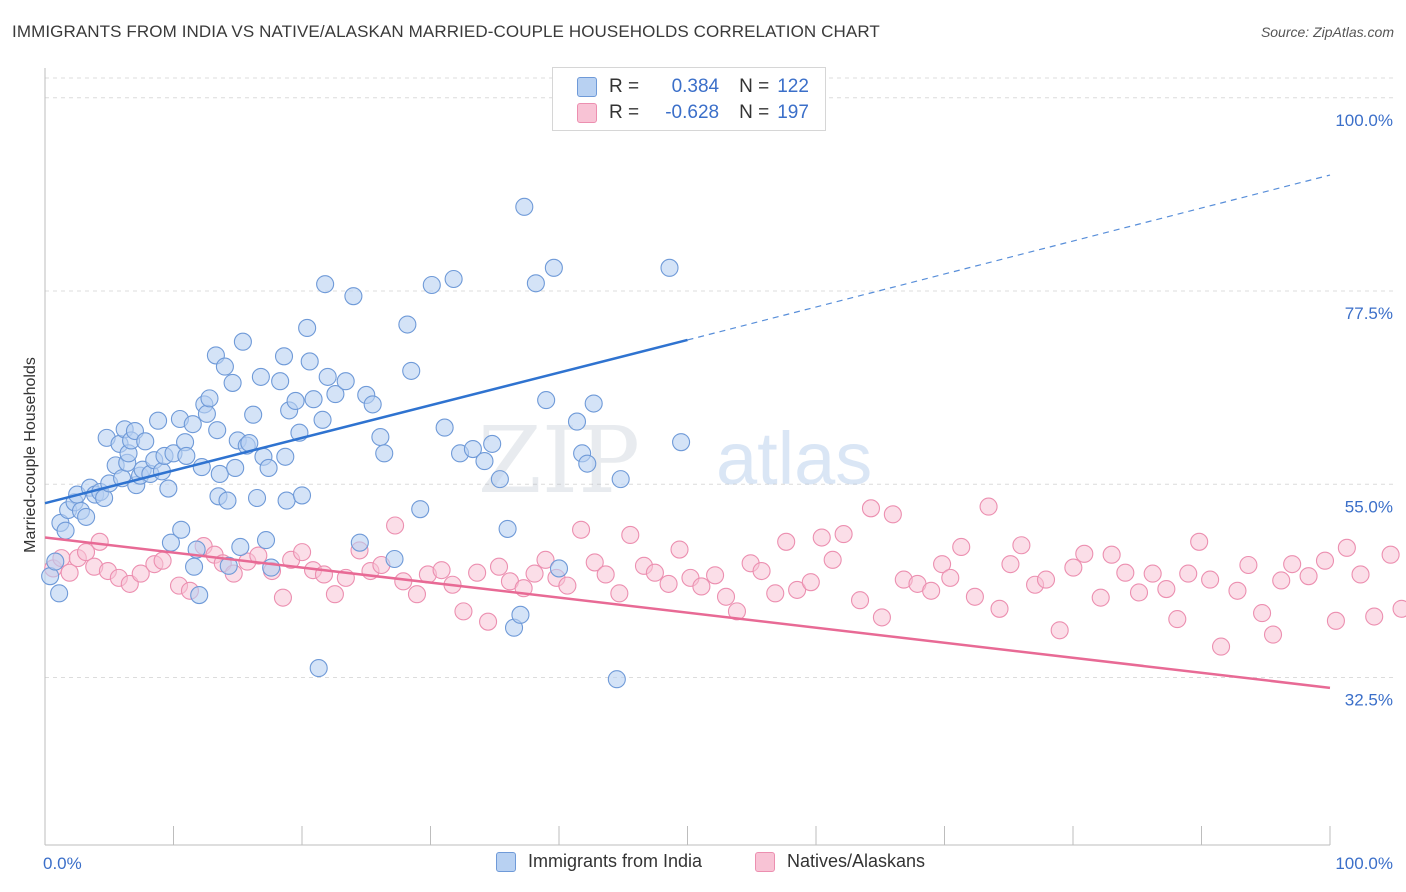 The height and width of the screenshot is (892, 1406). What do you see at coordinates (793, 112) in the screenshot?
I see `legend-n-value: 197` at bounding box center [793, 112].